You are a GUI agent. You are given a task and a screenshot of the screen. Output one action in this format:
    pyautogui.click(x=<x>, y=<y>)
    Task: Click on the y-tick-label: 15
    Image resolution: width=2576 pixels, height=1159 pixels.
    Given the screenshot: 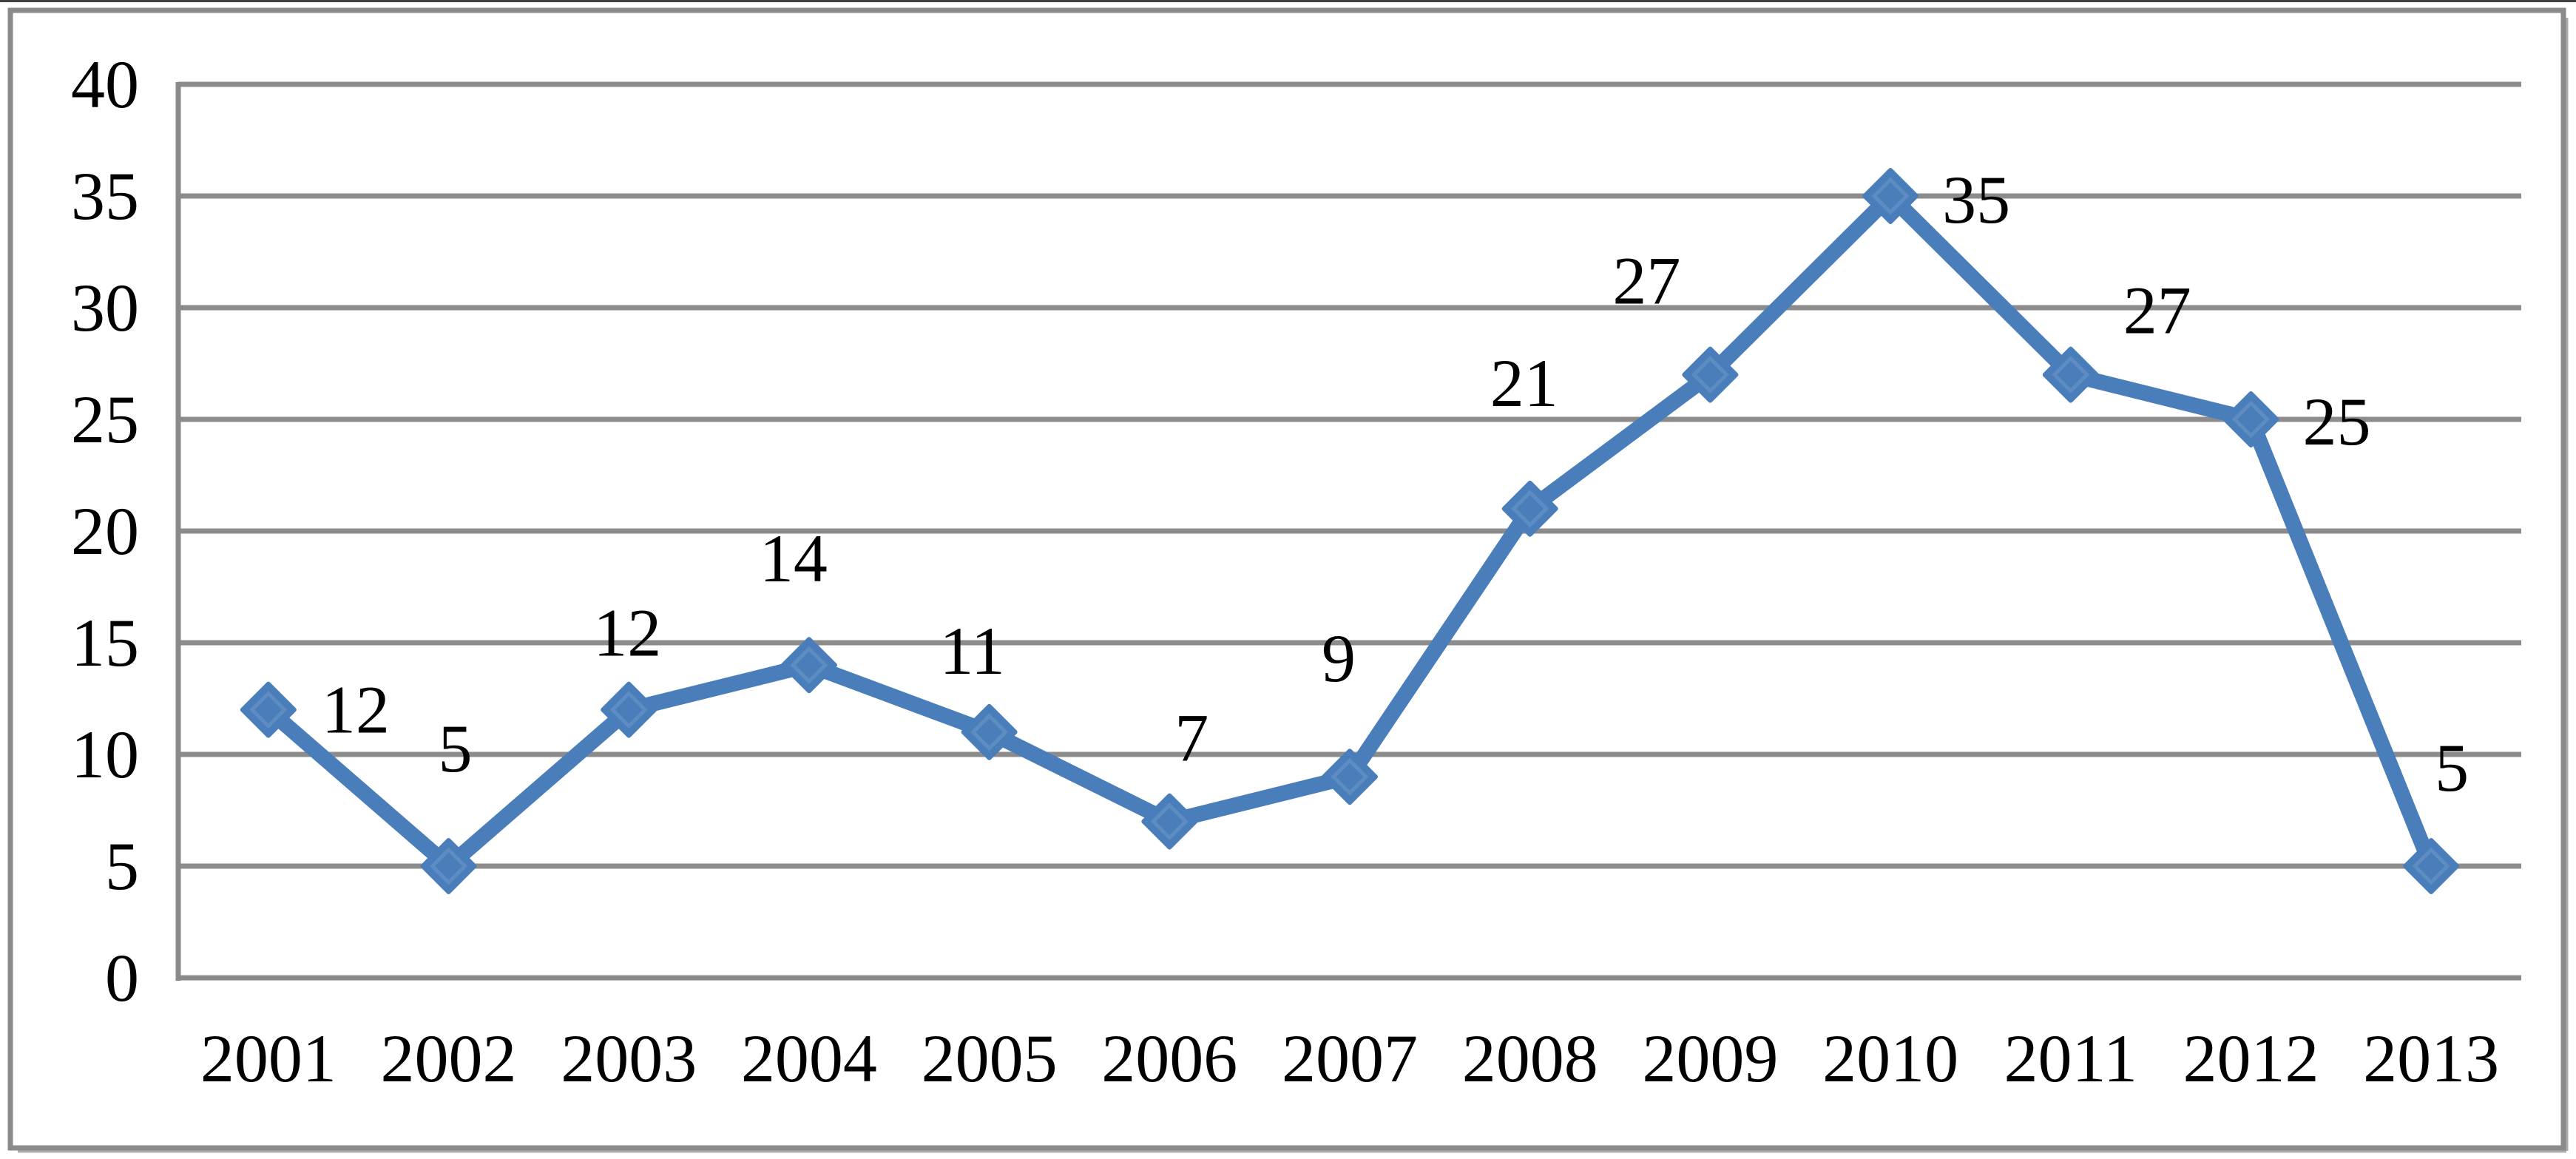 What is the action you would take?
    pyautogui.click(x=105, y=643)
    